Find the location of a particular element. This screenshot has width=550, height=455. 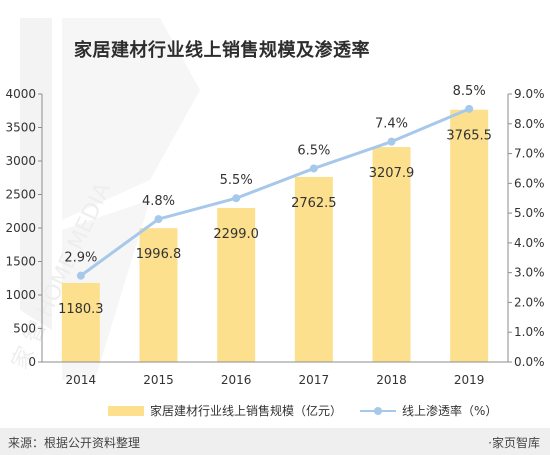

y-left-tick-label: 0 is located at coordinates (32, 362).